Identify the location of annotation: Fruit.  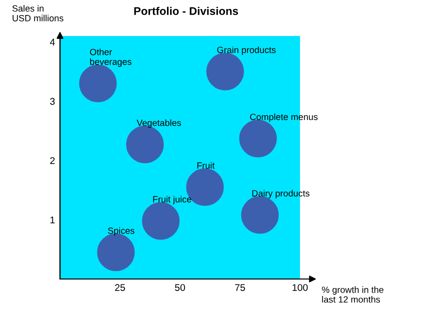
(206, 165).